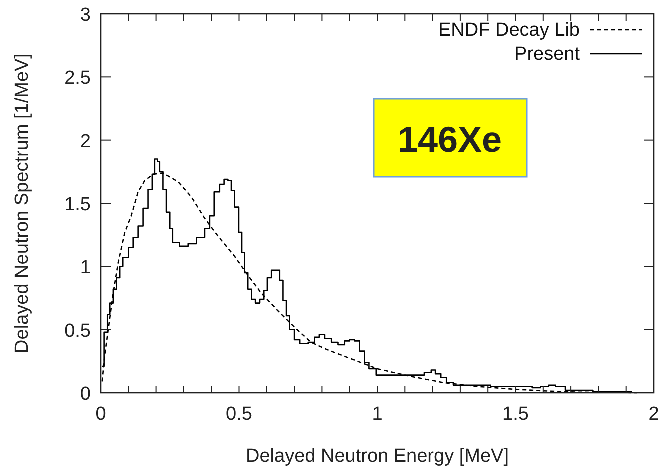  Describe the element at coordinates (77, 331) in the screenshot. I see `y-tick-label: 0.5` at that location.